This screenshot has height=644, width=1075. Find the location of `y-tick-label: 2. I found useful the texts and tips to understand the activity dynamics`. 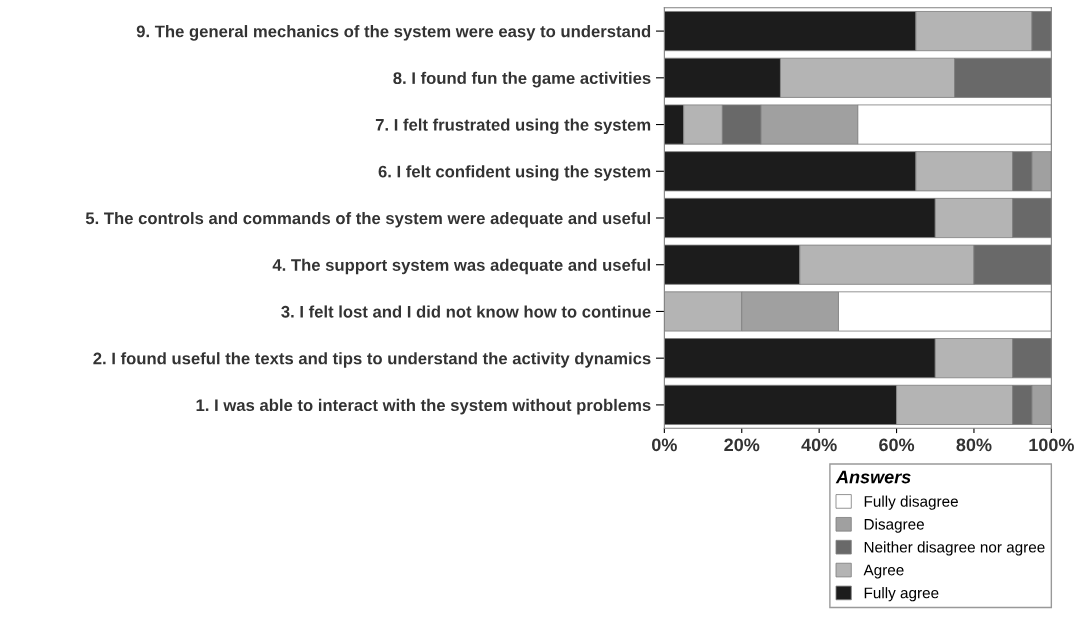

y-tick-label: 2. I found useful the texts and tips to understand the activity dynamics is located at coordinates (372, 360).